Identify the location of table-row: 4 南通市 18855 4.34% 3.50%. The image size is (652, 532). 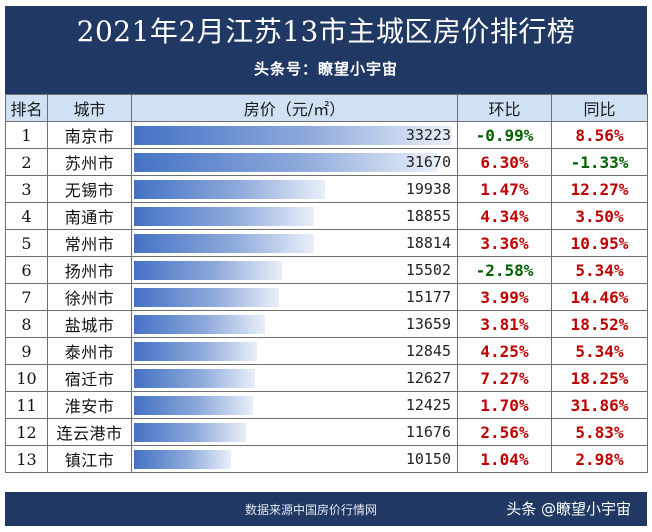
(326, 216).